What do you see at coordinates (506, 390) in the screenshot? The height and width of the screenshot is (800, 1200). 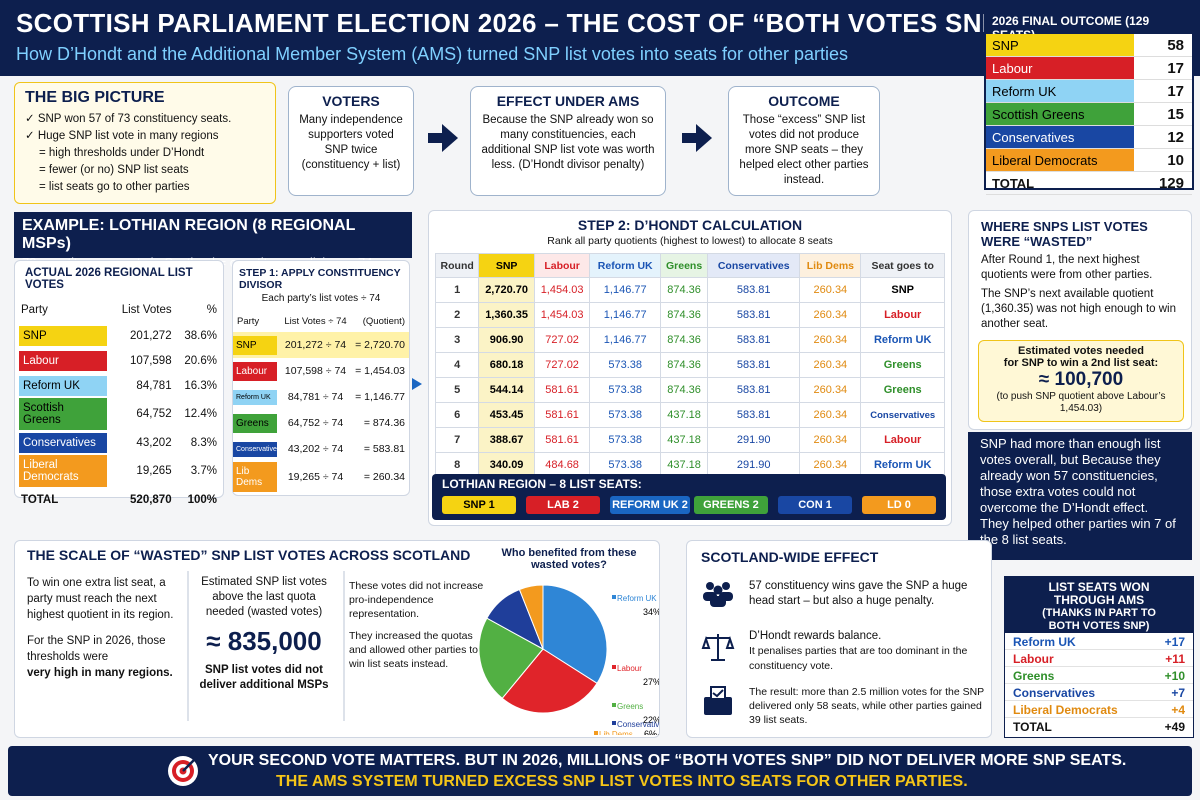 I see `quotient-cell: 544.14` at bounding box center [506, 390].